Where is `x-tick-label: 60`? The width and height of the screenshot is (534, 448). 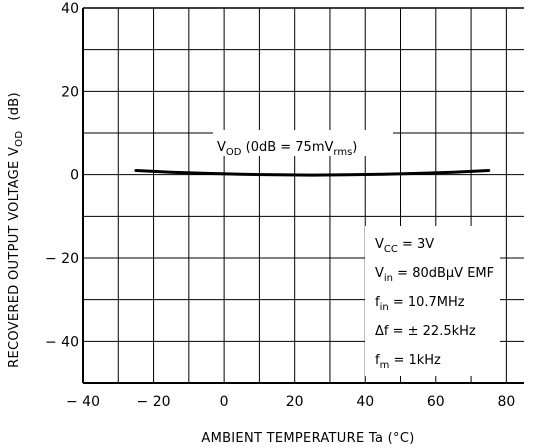 x-tick-label: 60 is located at coordinates (436, 402).